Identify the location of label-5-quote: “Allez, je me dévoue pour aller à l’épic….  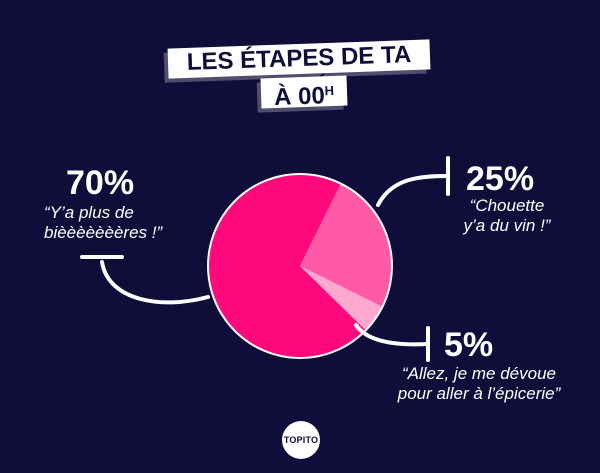
(479, 384).